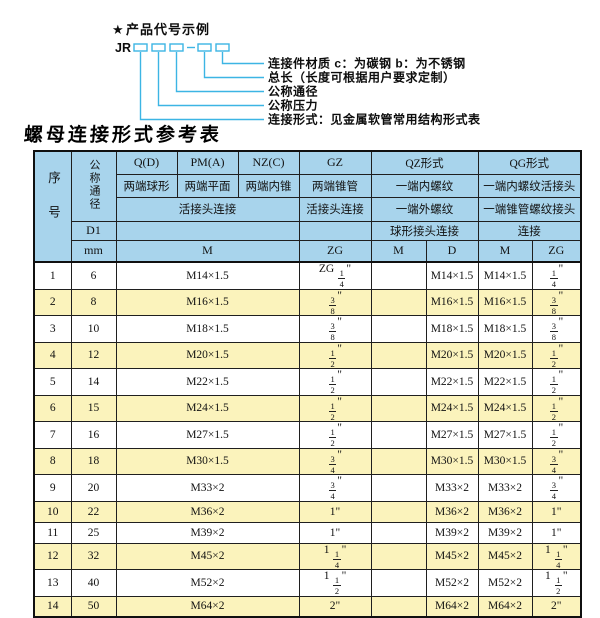  Describe the element at coordinates (452, 606) in the screenshot. I see `cell-qz-d: M64×2` at that location.